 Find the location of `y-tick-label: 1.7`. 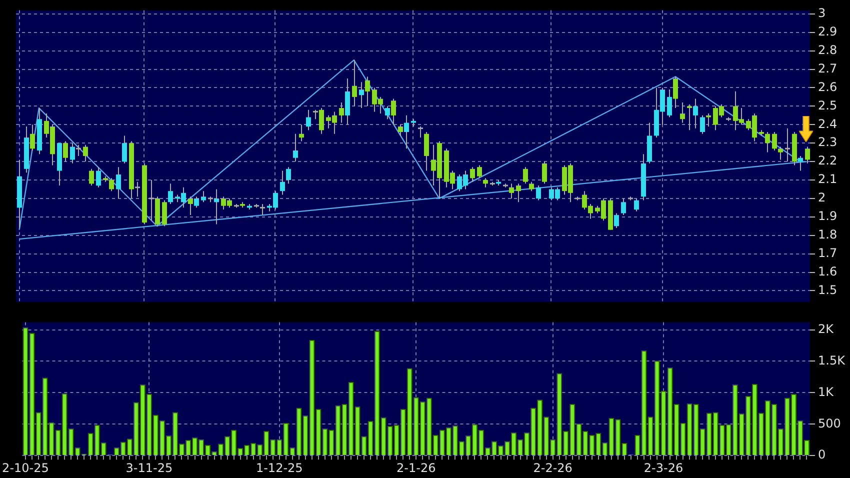

y-tick-label: 1.7 is located at coordinates (828, 253).